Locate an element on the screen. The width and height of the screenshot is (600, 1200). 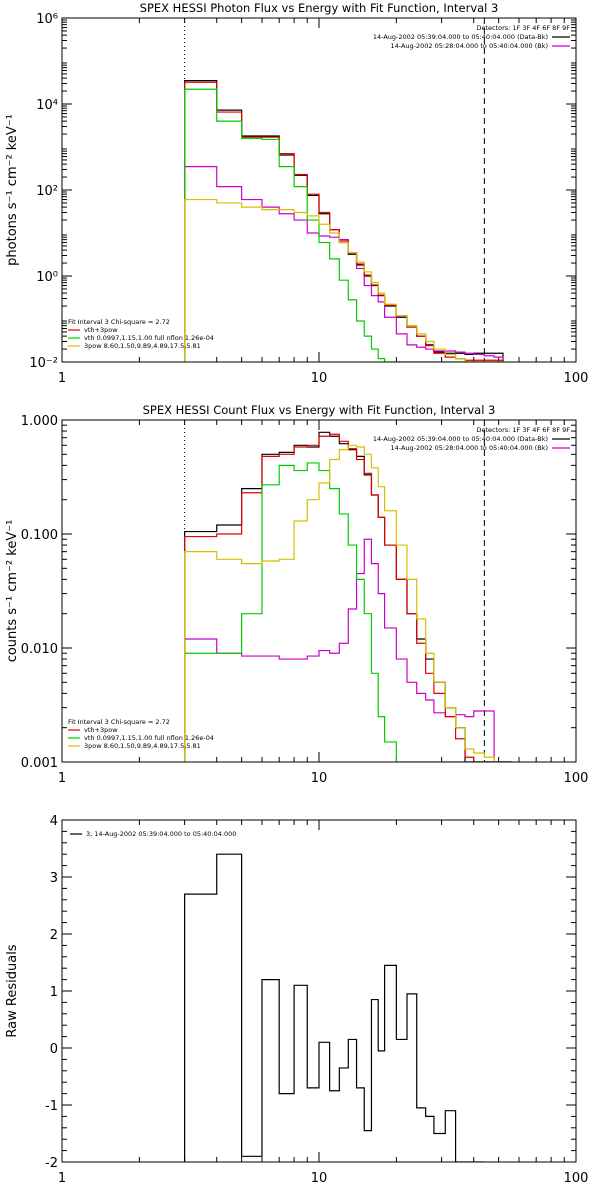
y-tick-label: 4 is located at coordinates (54, 821).